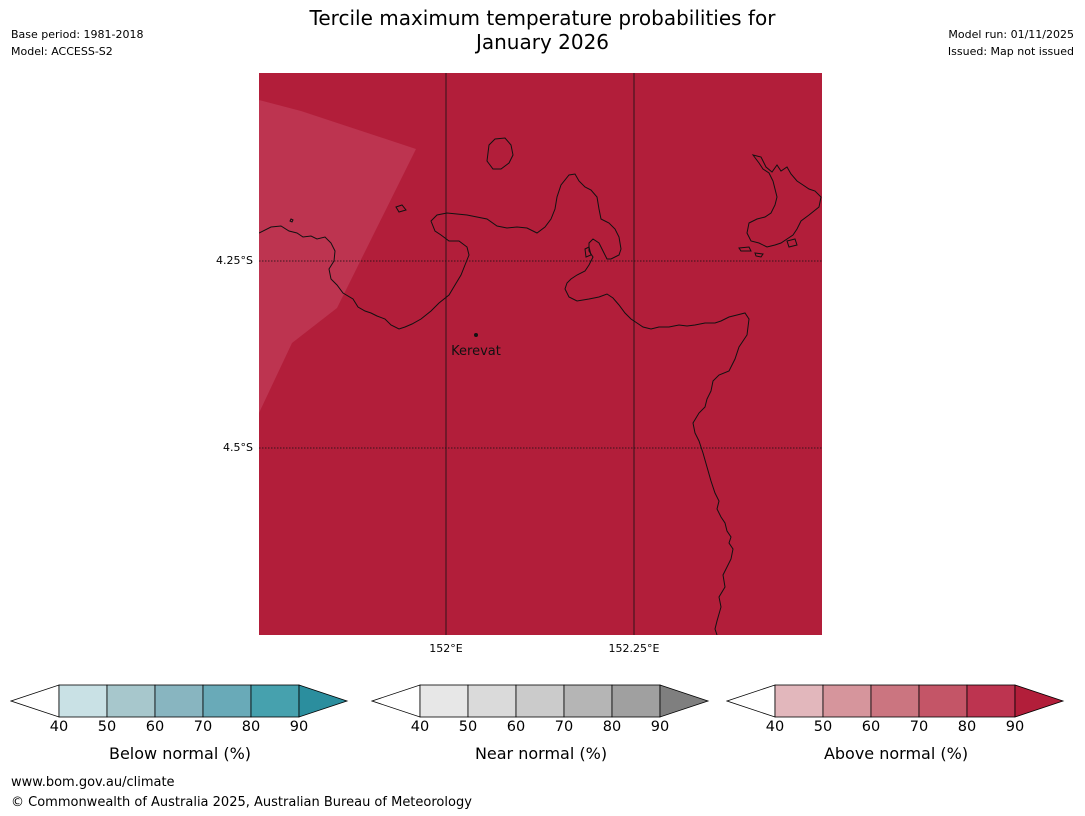 This screenshot has width=1085, height=816. What do you see at coordinates (401, 208) in the screenshot?
I see `island-small-a` at bounding box center [401, 208].